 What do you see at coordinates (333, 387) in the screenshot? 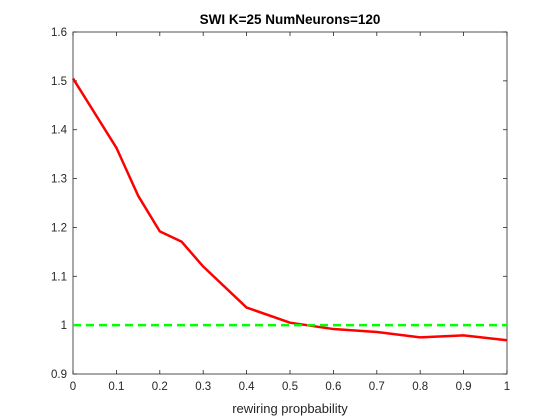
I see `x-tick-label: 0.6` at bounding box center [333, 387].